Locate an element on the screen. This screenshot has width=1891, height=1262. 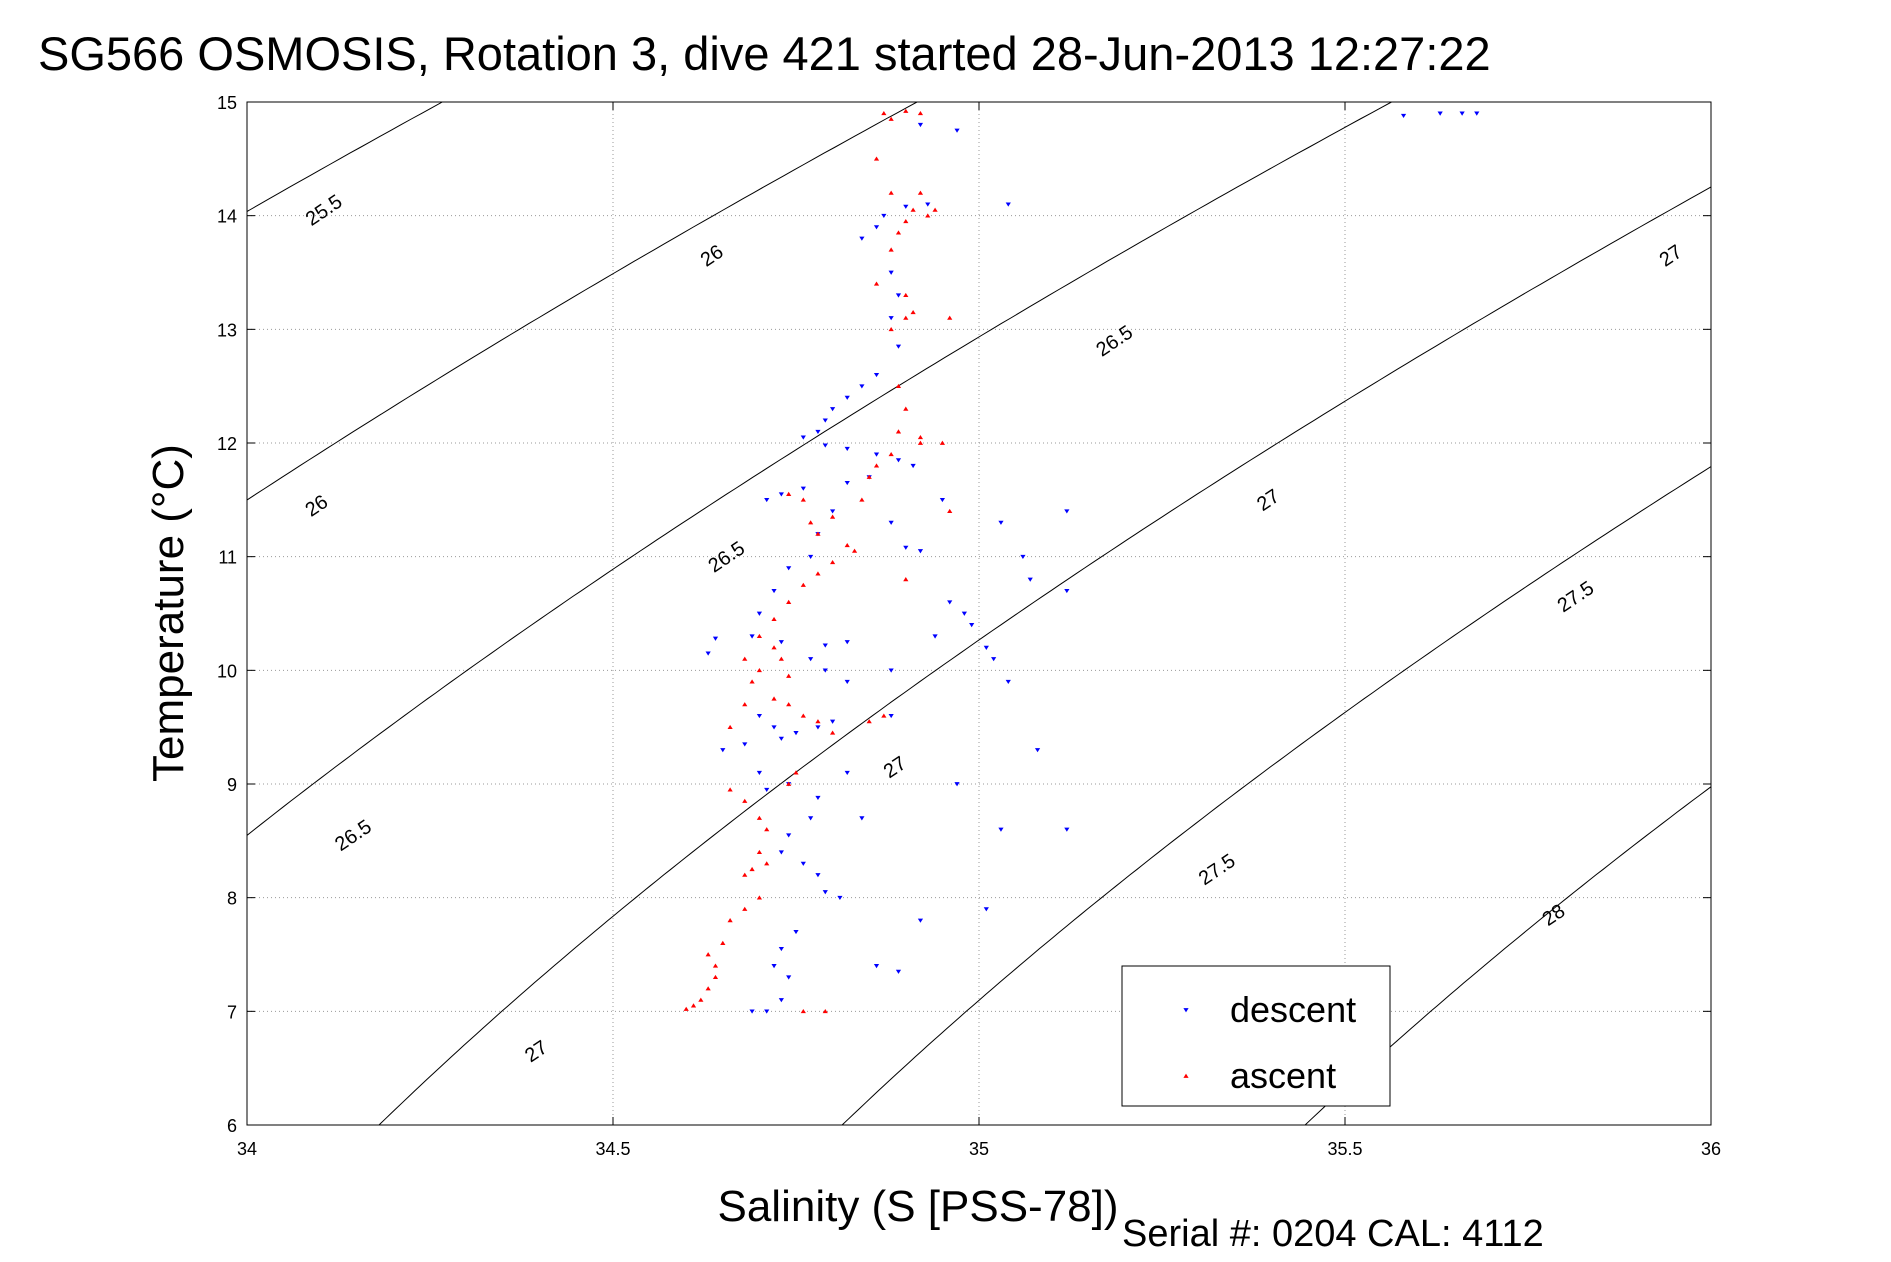
legend-box is located at coordinates (1256, 1036).